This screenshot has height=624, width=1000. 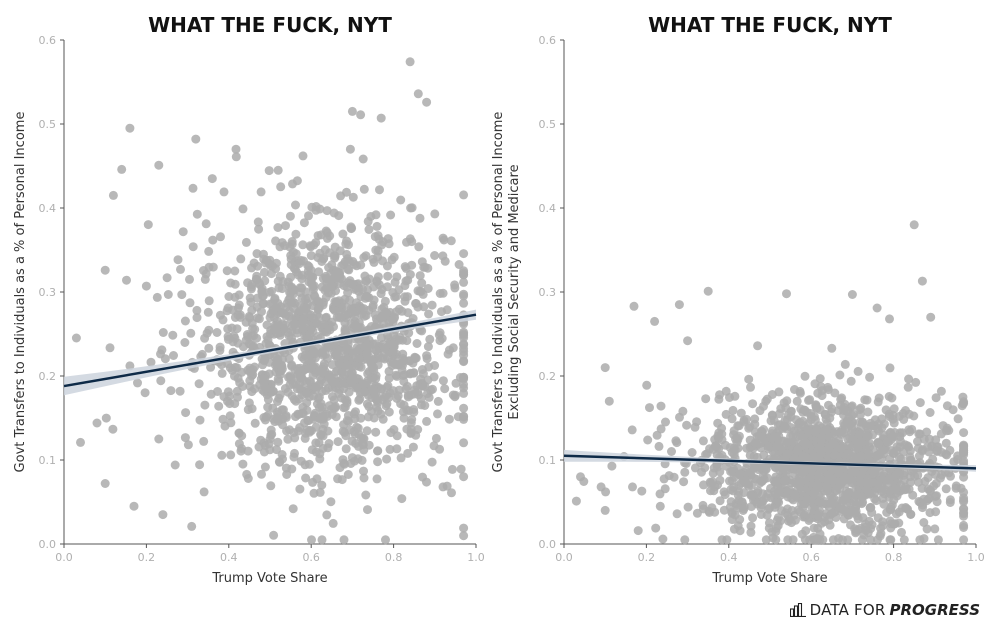 I want to click on y-tick-label: 0.3, so click(x=548, y=292).